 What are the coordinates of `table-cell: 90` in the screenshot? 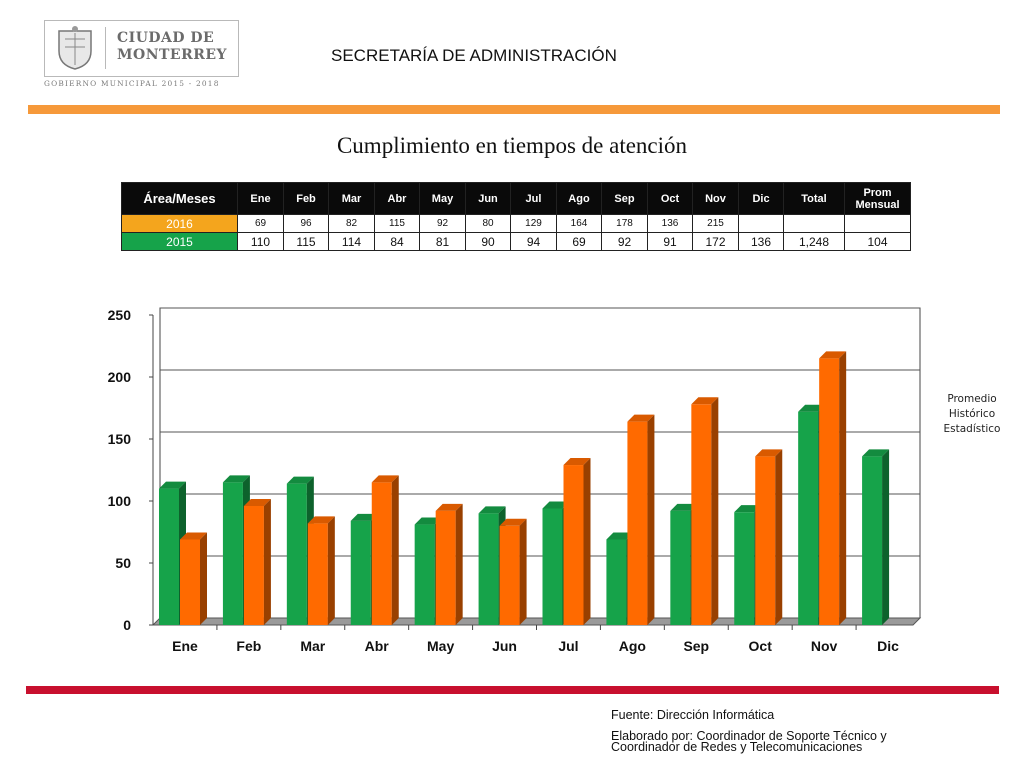 It's located at (488, 241).